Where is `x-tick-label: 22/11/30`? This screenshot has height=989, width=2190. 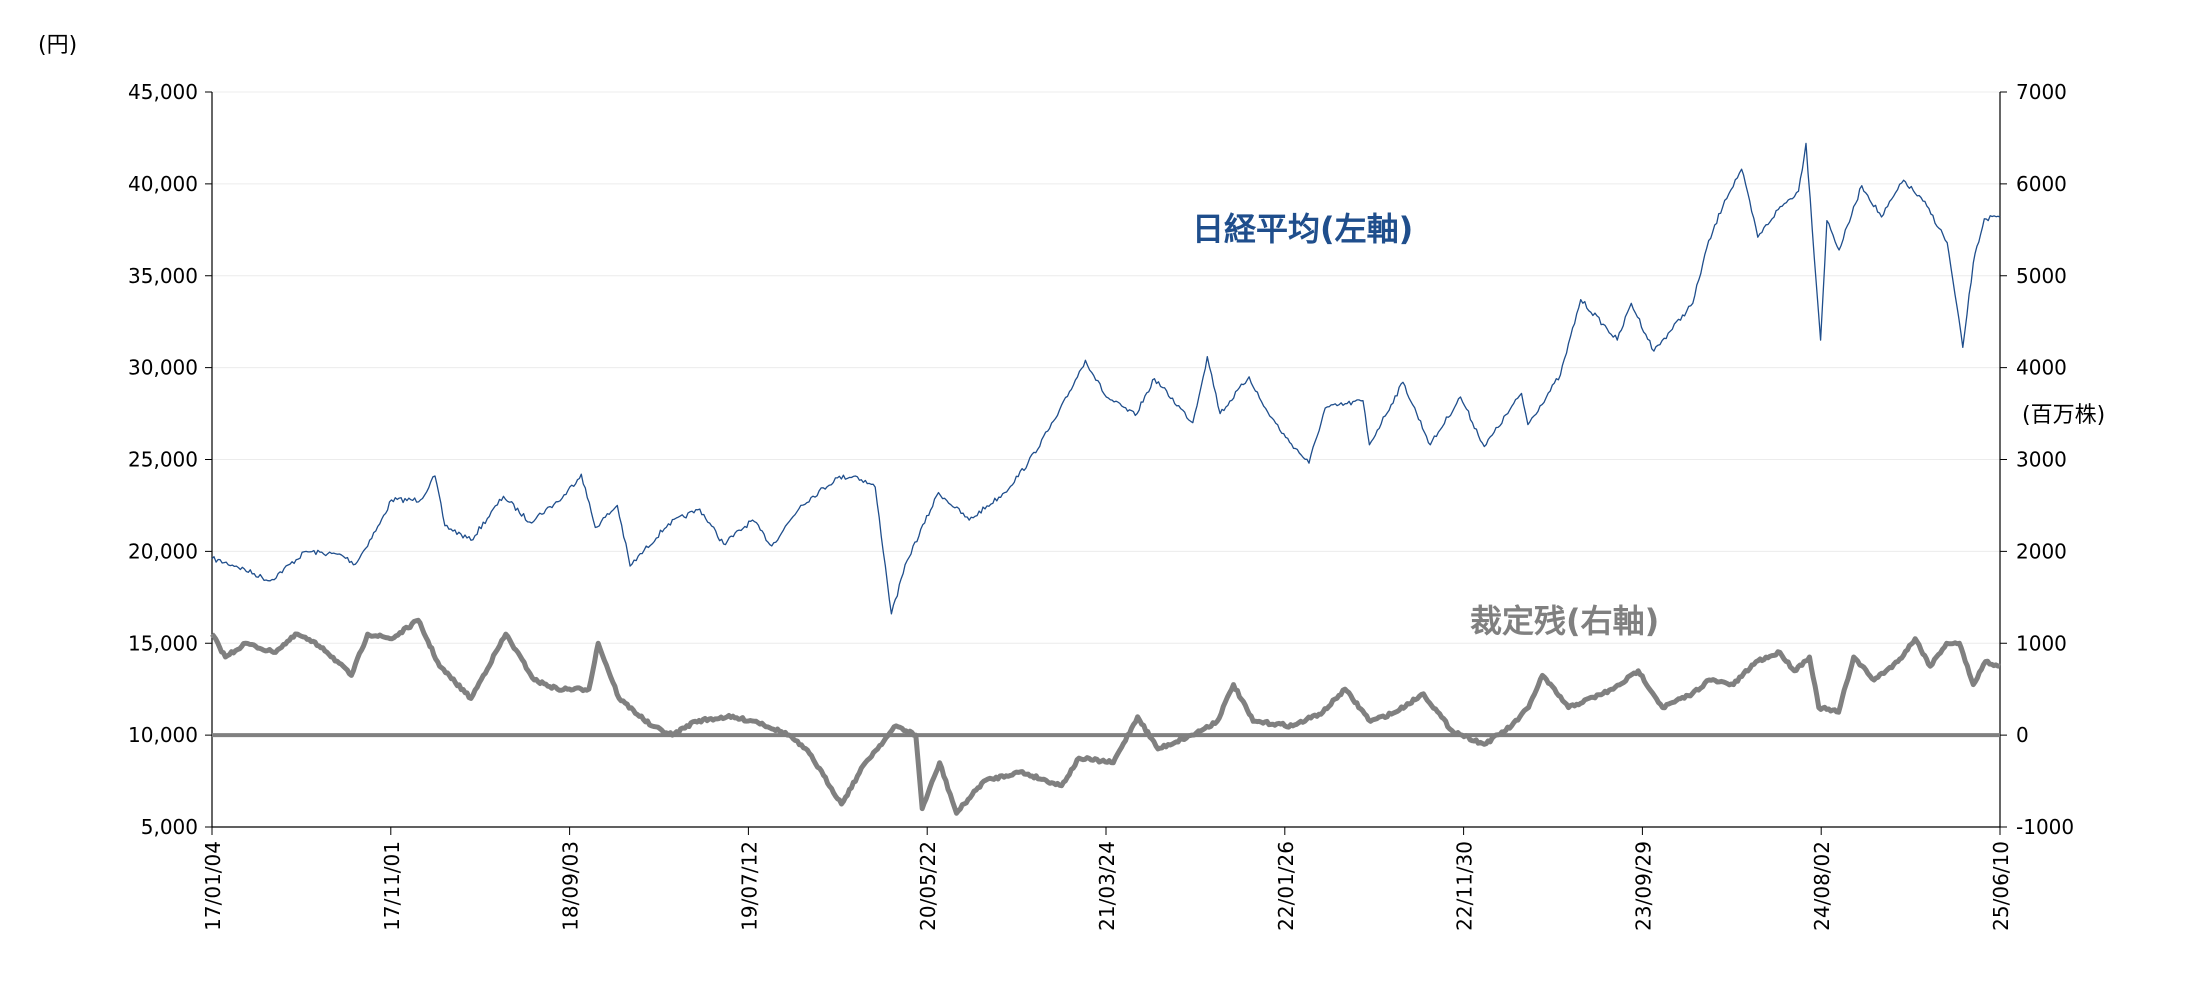
x-tick-label: 22/11/30 is located at coordinates (1465, 886).